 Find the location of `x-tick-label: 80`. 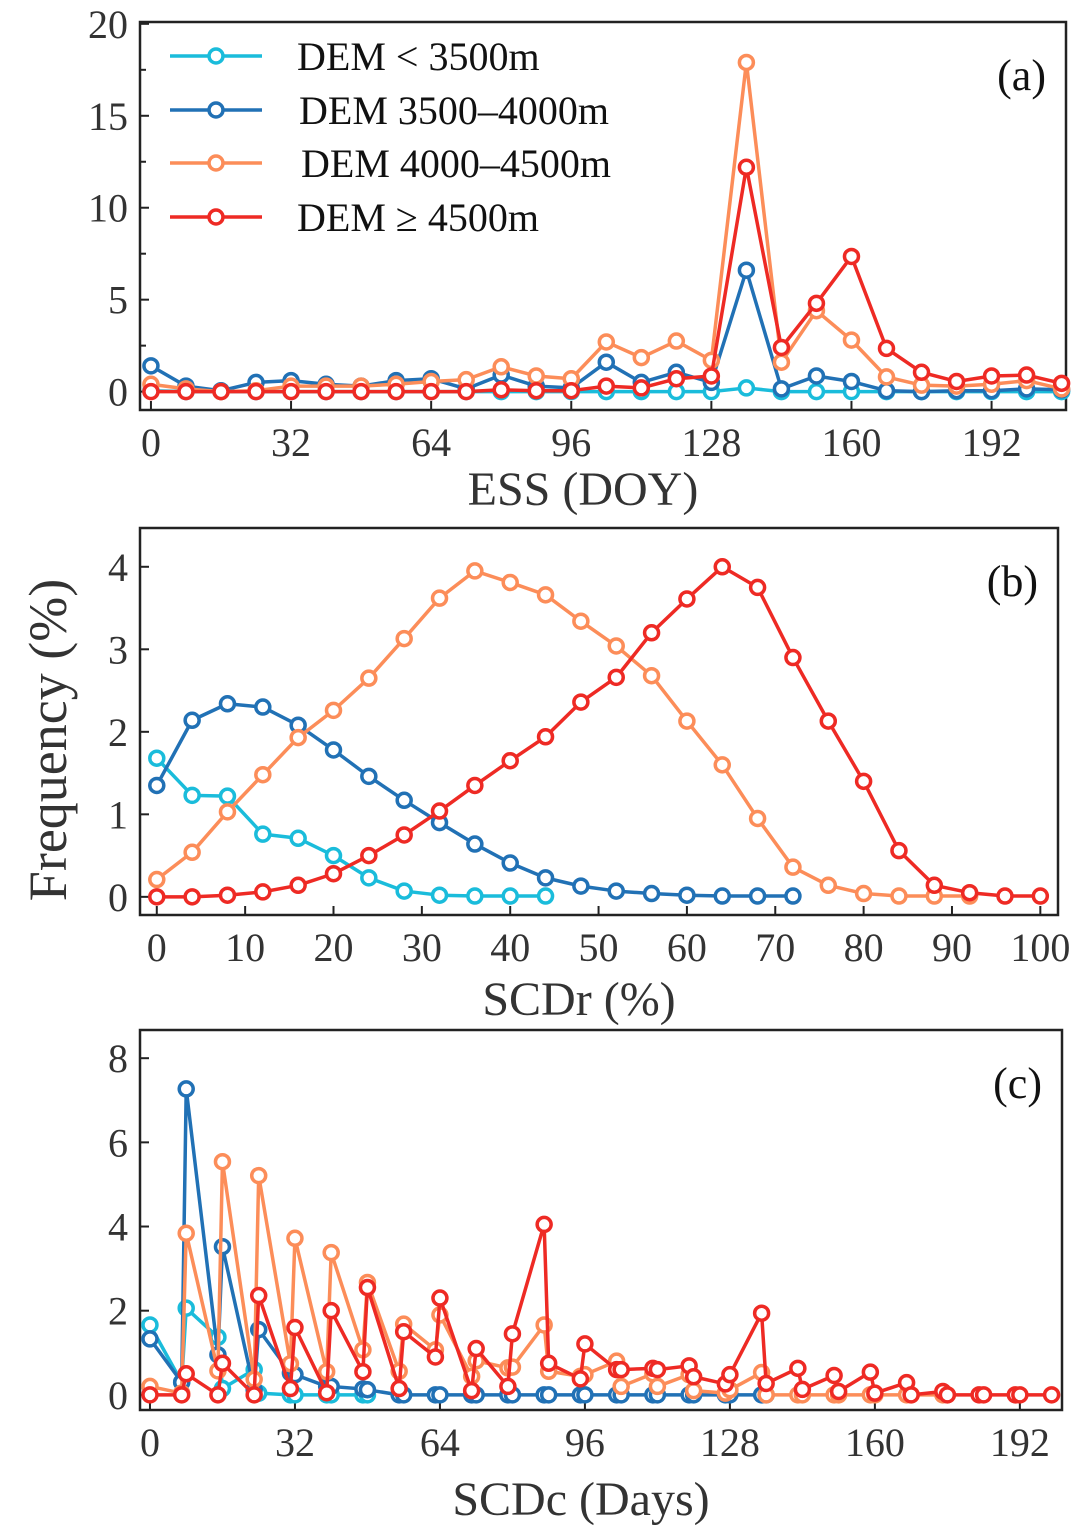

x-tick-label: 80 is located at coordinates (864, 947).